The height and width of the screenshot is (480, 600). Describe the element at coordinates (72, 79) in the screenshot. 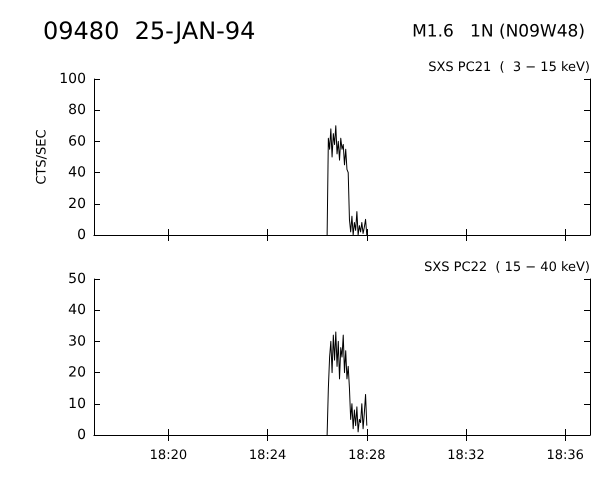

I see `y-tick-label: 100` at that location.